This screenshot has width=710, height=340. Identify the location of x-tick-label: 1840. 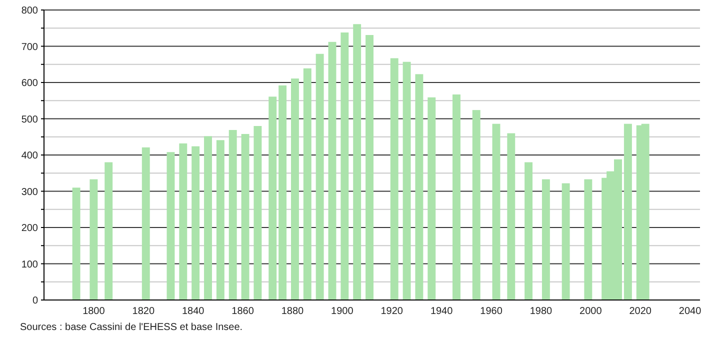
(193, 311).